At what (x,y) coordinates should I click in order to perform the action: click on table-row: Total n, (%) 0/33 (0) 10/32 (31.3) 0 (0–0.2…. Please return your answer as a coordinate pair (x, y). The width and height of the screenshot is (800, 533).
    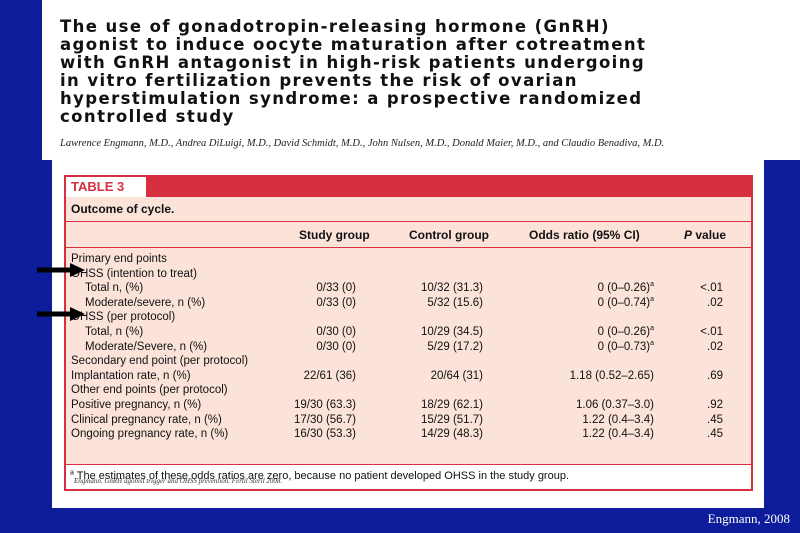
    Looking at the image, I should click on (408, 288).